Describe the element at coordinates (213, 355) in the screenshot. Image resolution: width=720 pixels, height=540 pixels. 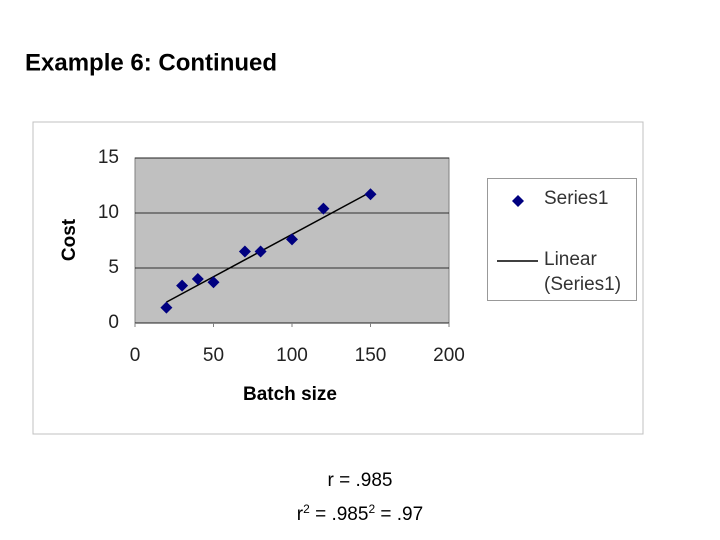
I see `x-tick-label: 50` at that location.